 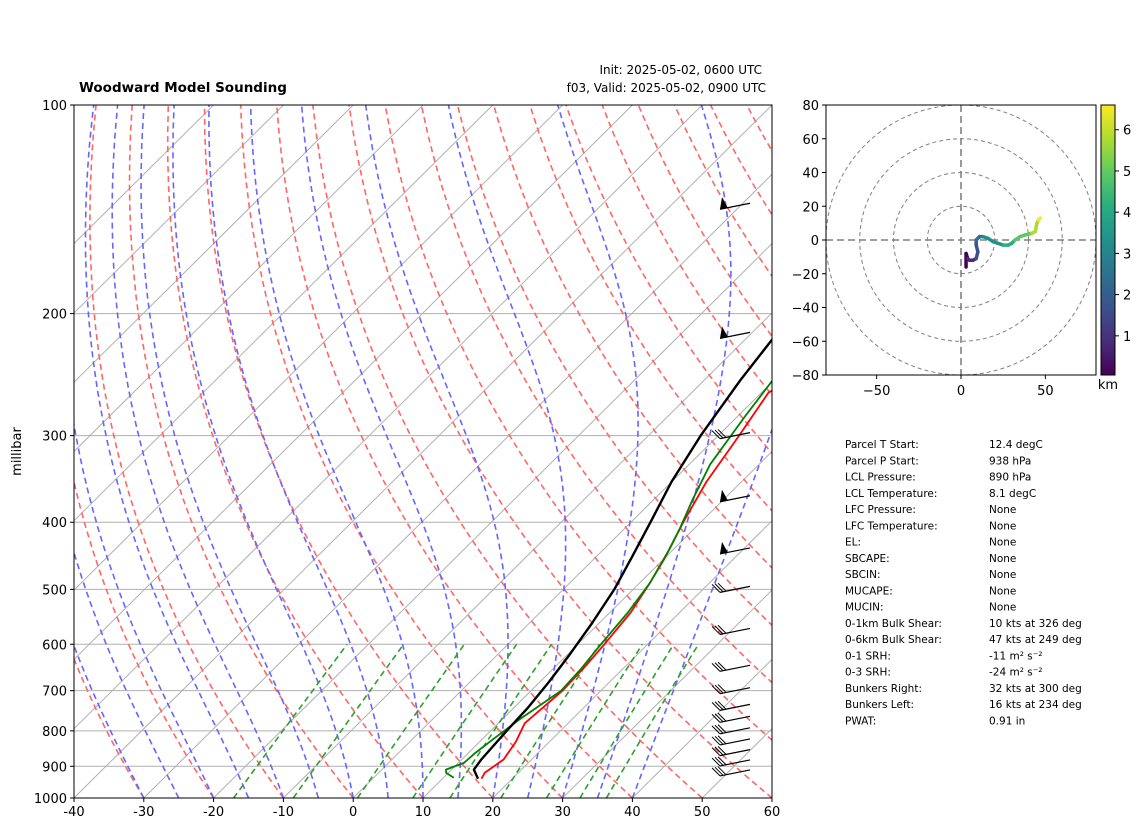 I want to click on init-time: Init: 2025-05-02, 0600 UTC, so click(x=680, y=70).